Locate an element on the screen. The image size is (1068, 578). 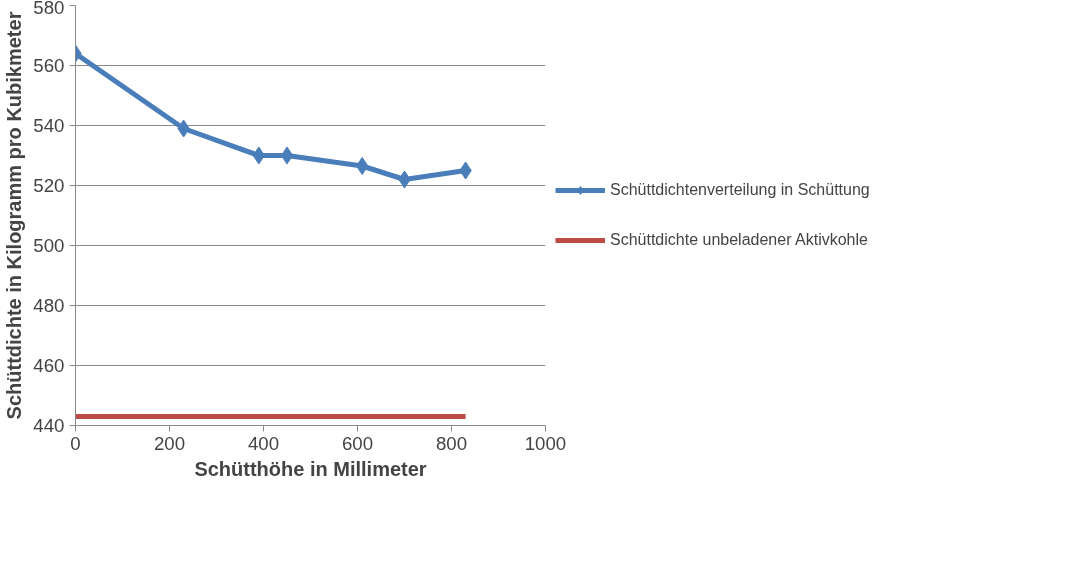
y-axis-title: Schüttdichte in Kilogramm pro Kubikmeter is located at coordinates (14, 215).